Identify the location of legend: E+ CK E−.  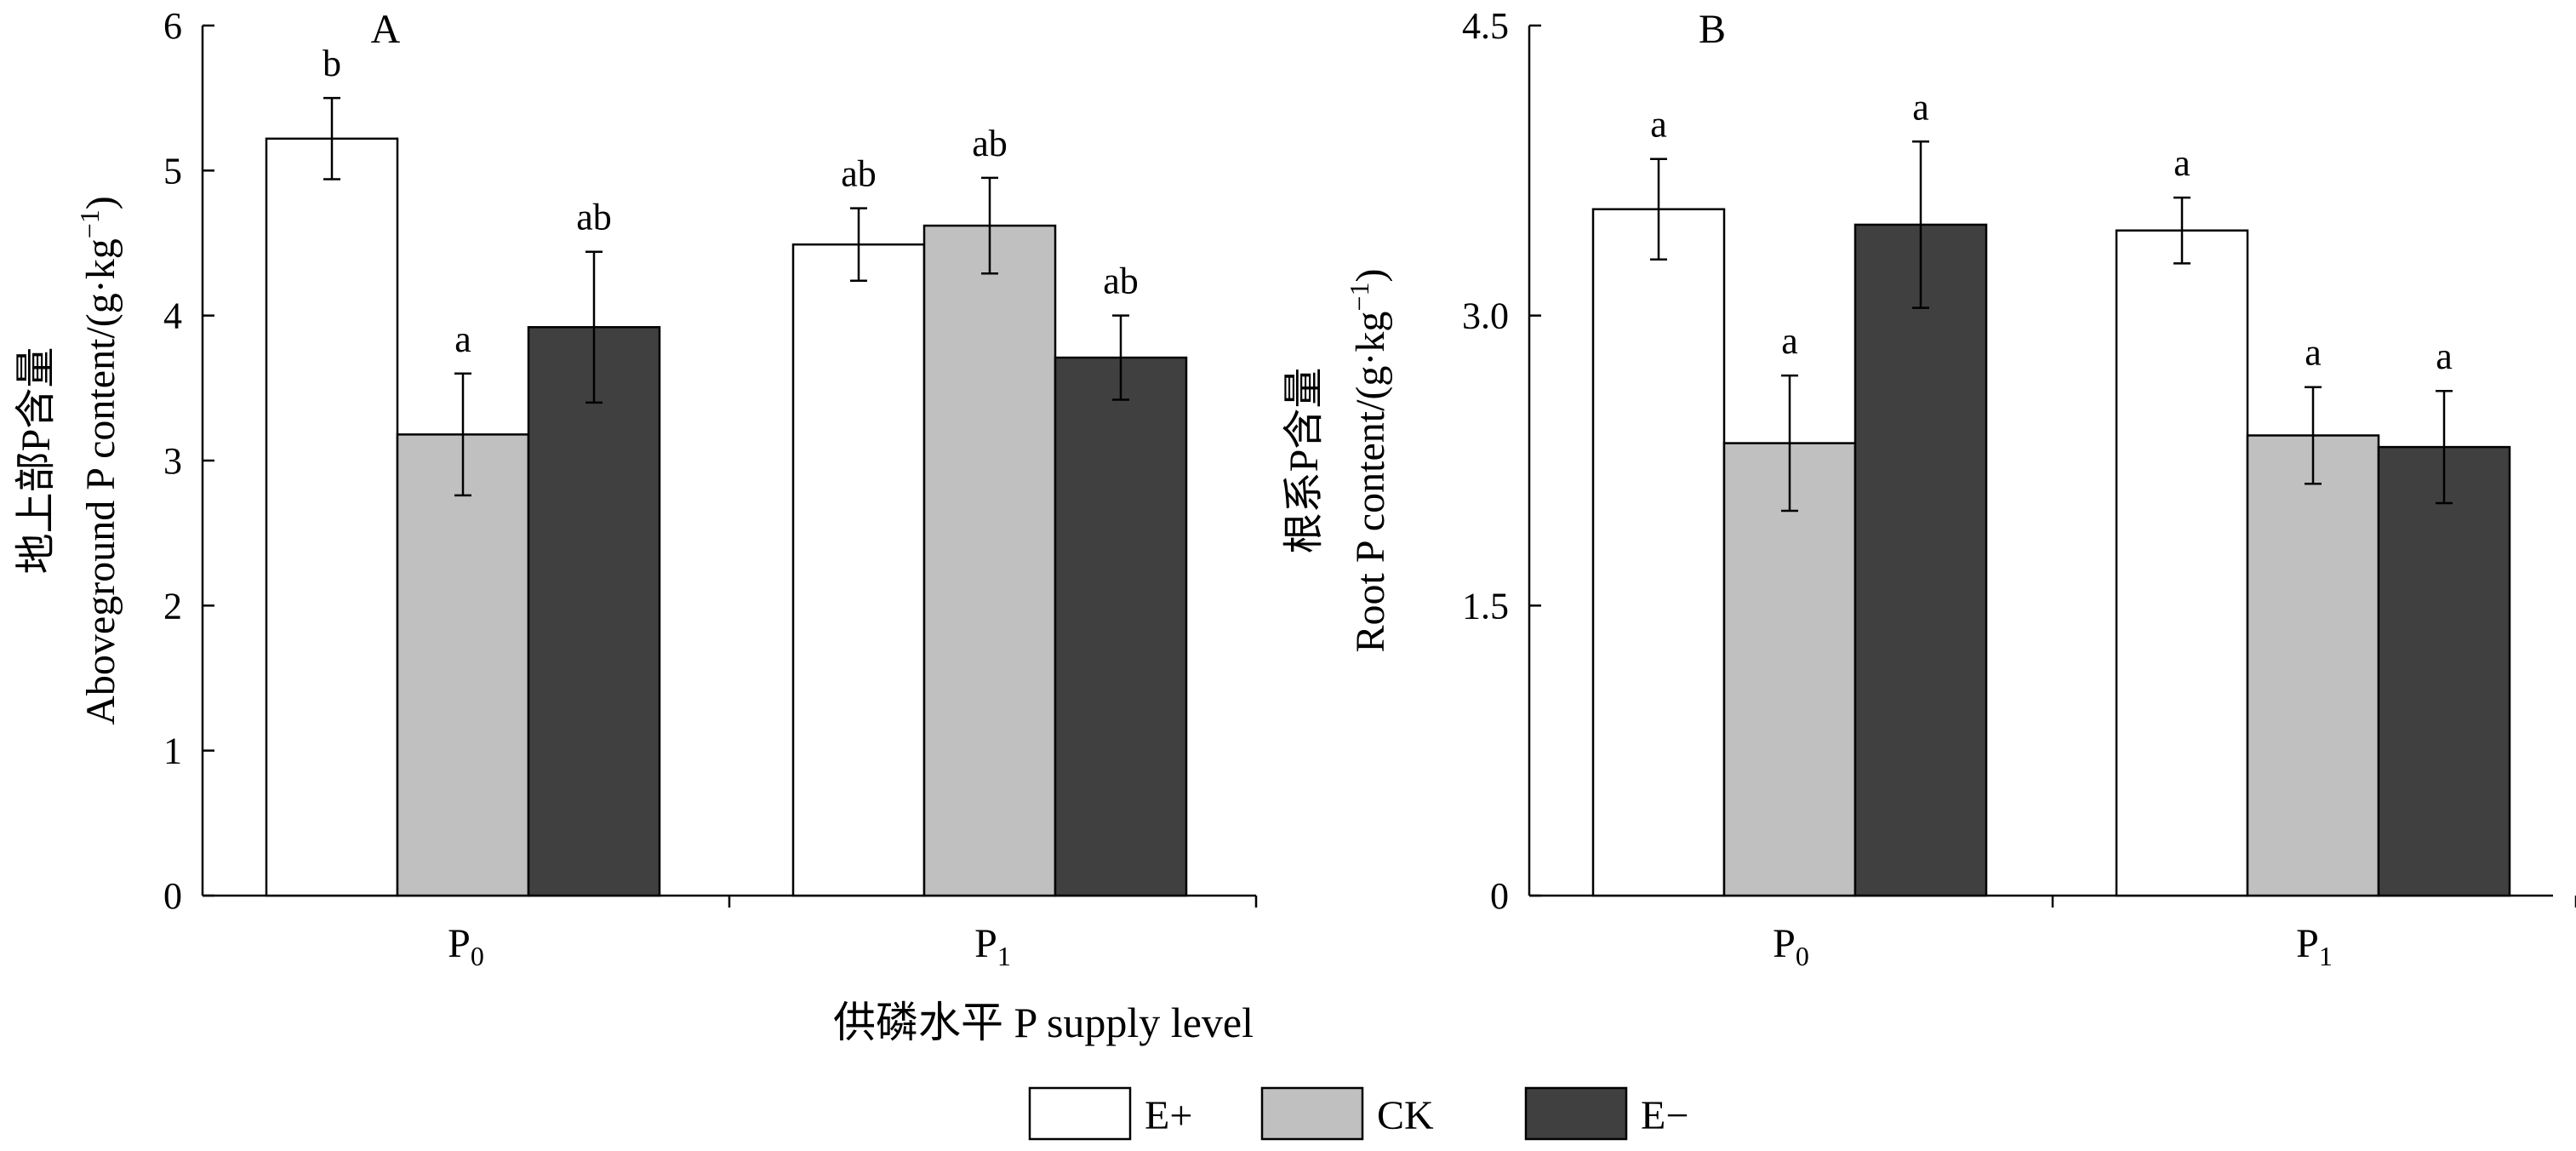
(1358, 1114).